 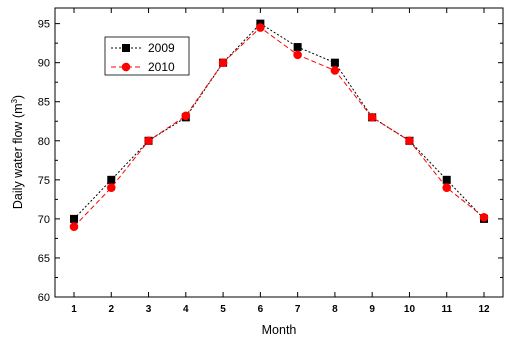 What do you see at coordinates (44, 259) in the screenshot?
I see `y-tick-label: 65` at bounding box center [44, 259].